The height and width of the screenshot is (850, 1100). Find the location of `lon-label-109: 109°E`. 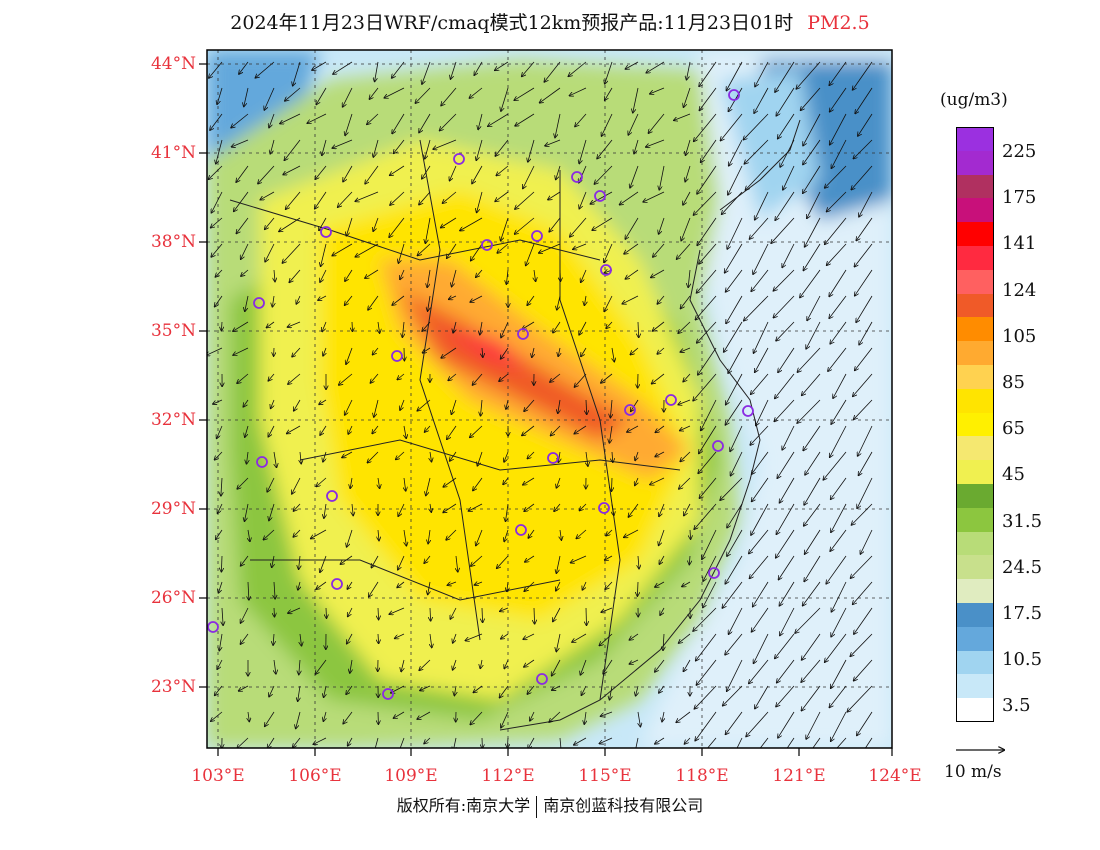

lon-label-109: 109°E is located at coordinates (411, 776).